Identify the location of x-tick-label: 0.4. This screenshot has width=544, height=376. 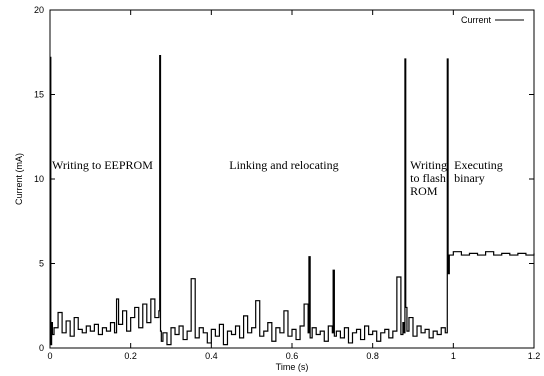
(211, 356).